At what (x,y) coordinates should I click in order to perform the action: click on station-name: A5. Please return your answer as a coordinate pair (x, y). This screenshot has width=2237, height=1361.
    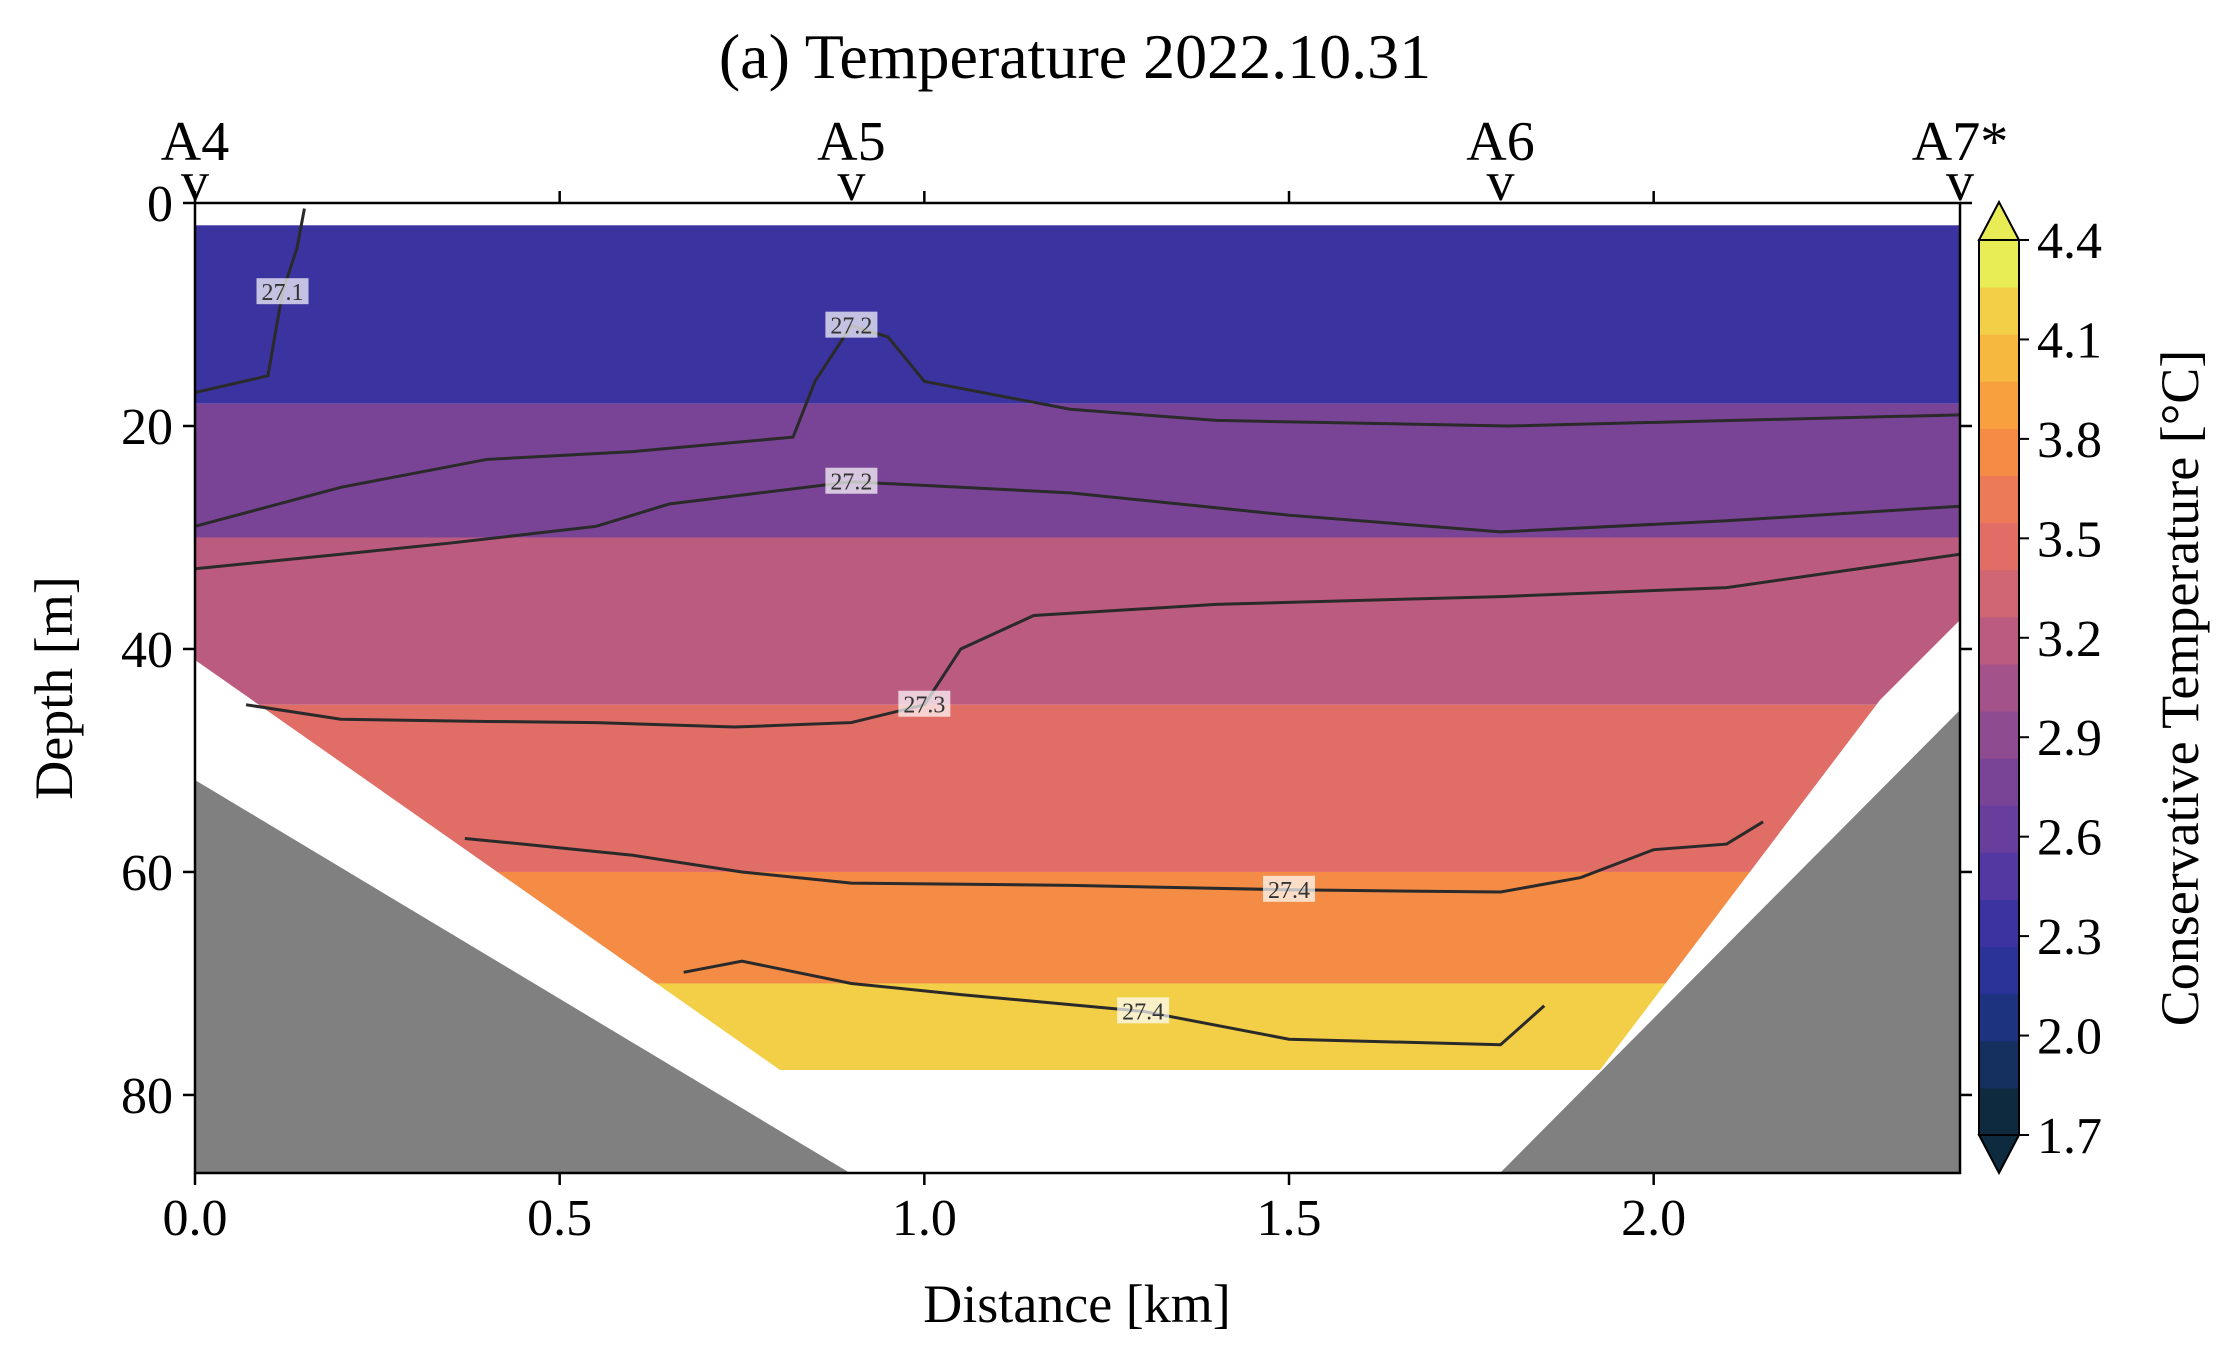
    Looking at the image, I should click on (851, 142).